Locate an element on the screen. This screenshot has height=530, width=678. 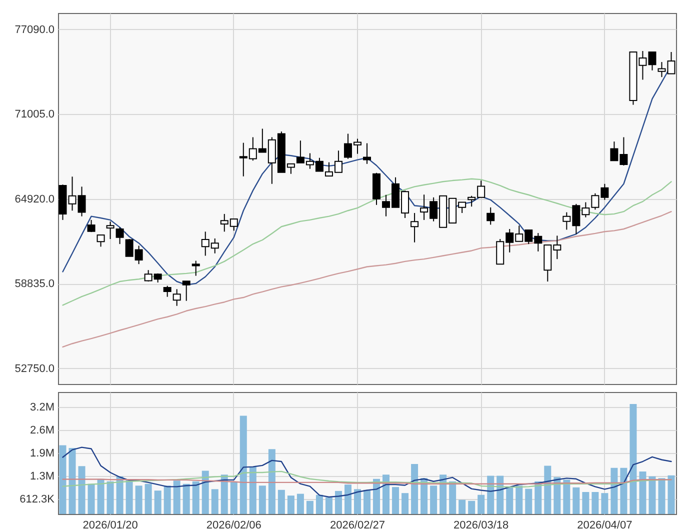
x-tick-label: 2026/02/06 is located at coordinates (234, 525).